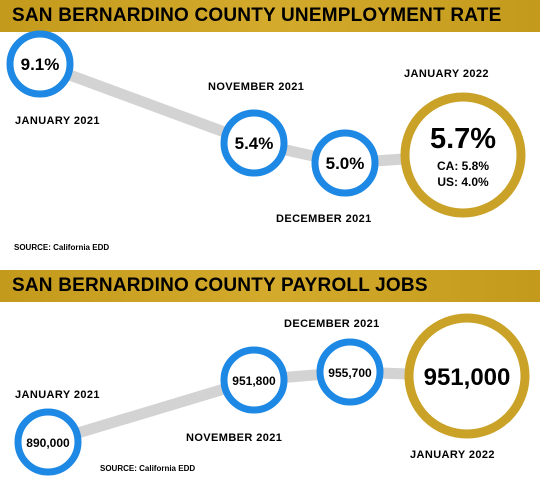 Image resolution: width=540 pixels, height=479 pixels. I want to click on unemployment-value-label: 5.7%, so click(463, 139).